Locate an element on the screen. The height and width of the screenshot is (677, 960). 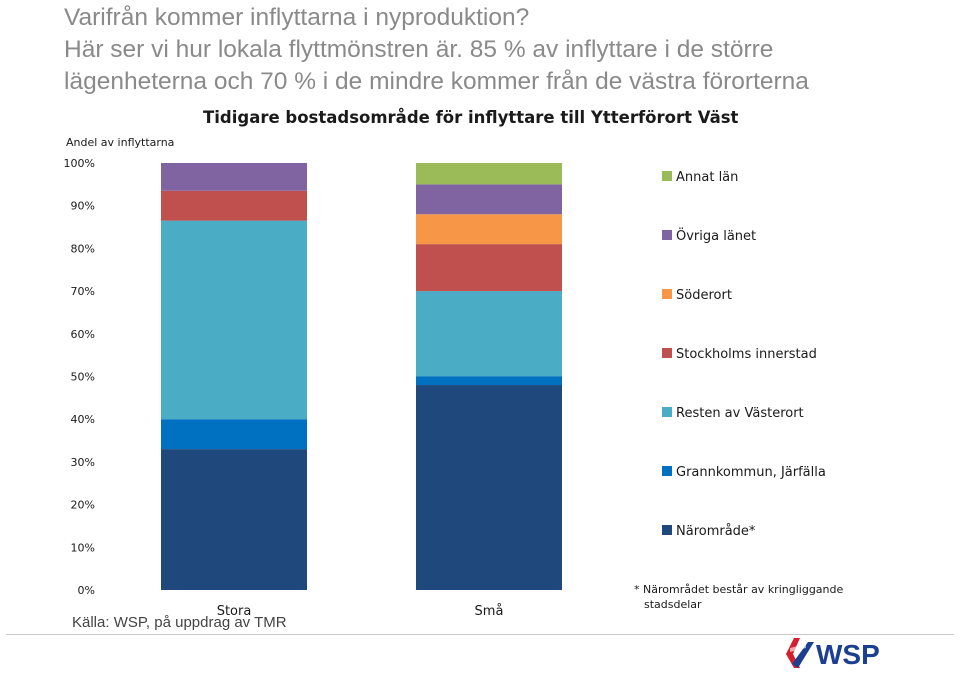
legend-label: Grannkommun, Järfälla is located at coordinates (751, 472).